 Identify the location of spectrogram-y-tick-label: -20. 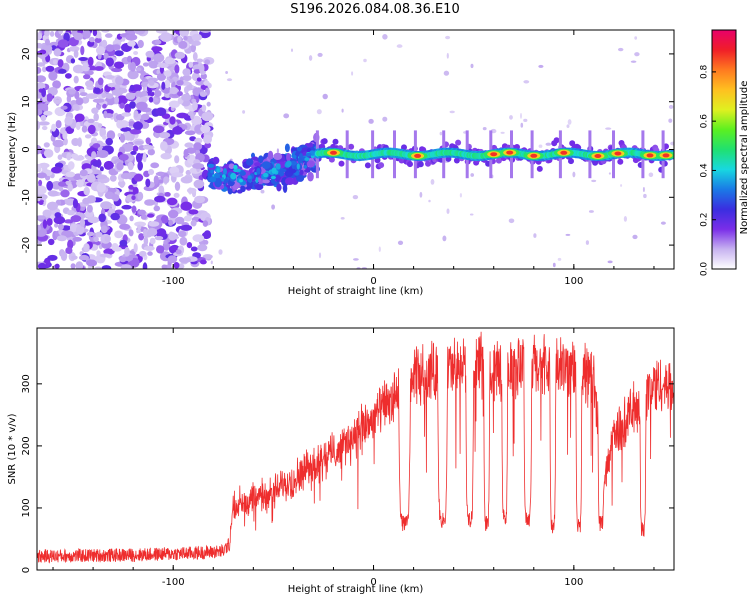
(26, 245).